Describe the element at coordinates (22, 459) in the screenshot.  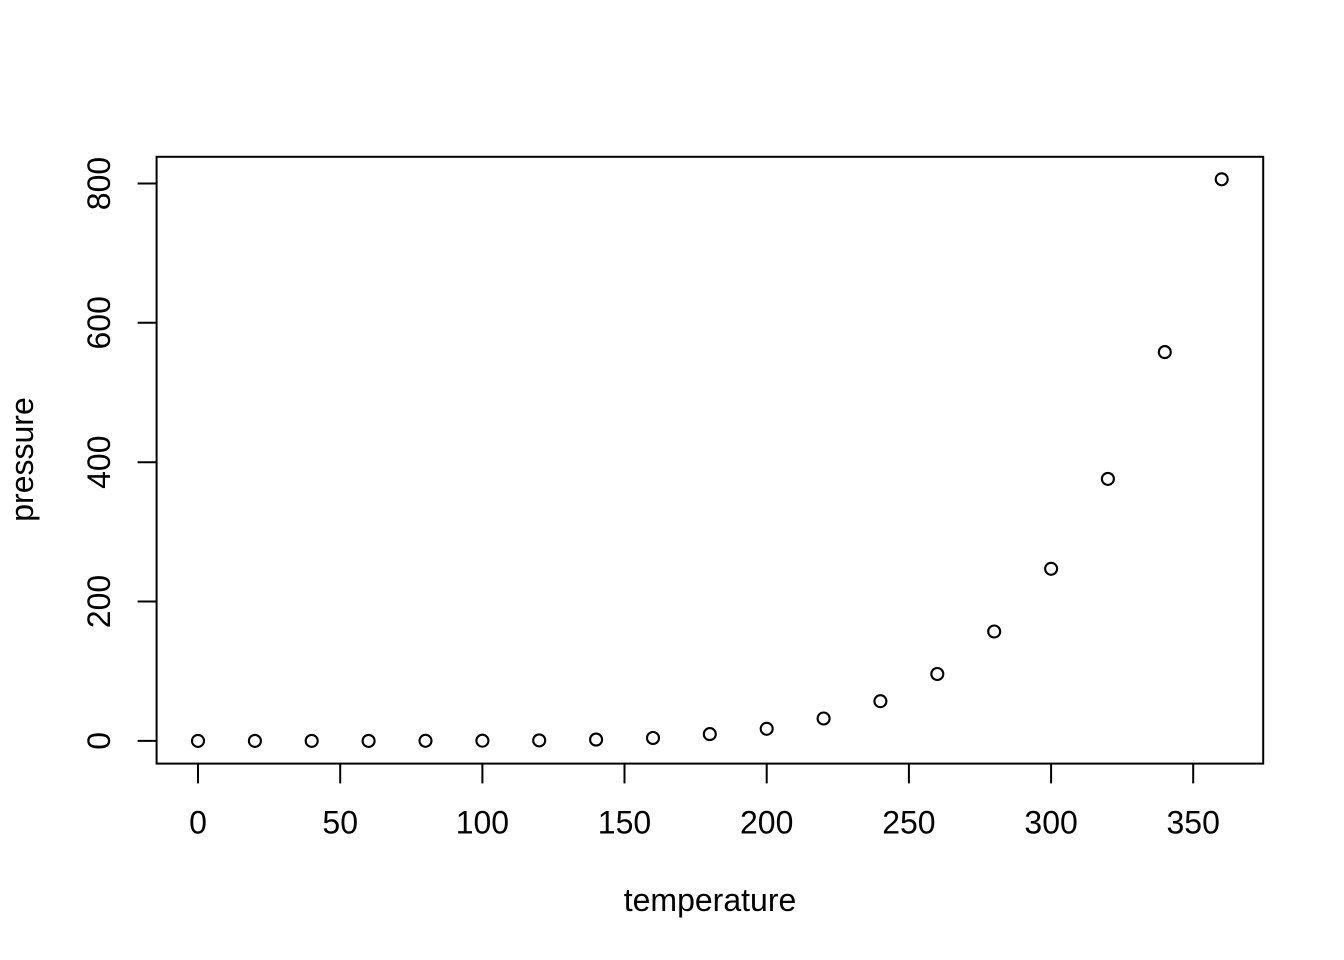
I see `svg-text: pressure` at that location.